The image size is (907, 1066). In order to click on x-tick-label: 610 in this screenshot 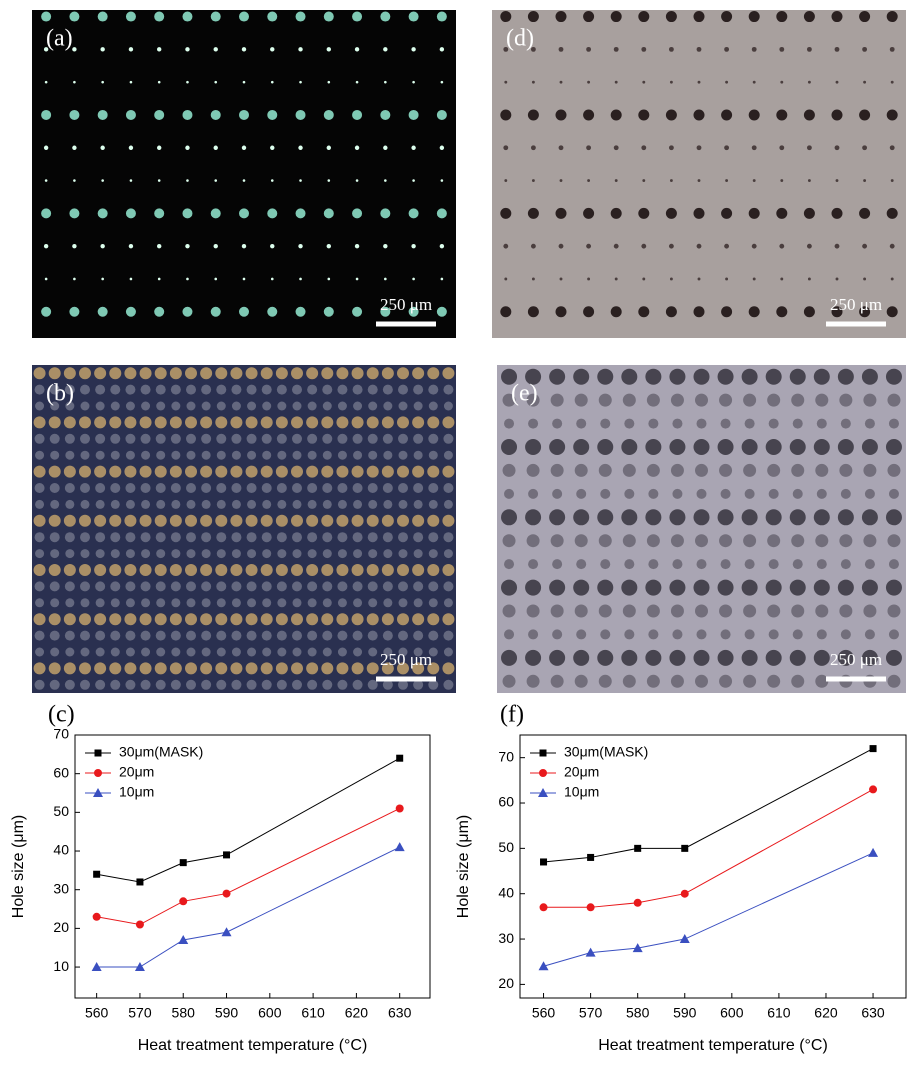, I will do `click(313, 1013)`.